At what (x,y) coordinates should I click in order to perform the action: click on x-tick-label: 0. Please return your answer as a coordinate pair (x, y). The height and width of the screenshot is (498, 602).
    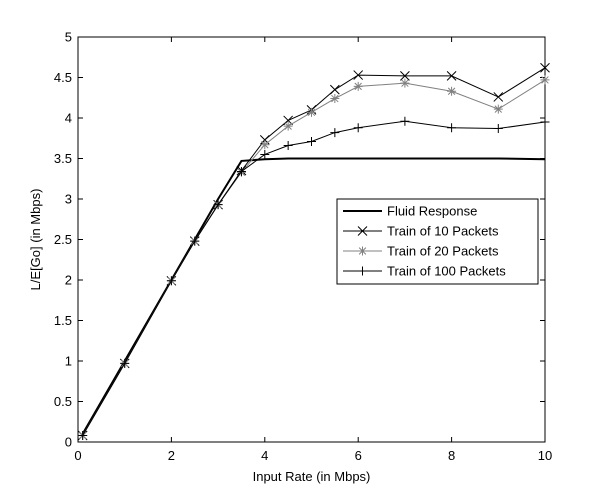
    Looking at the image, I should click on (77, 455).